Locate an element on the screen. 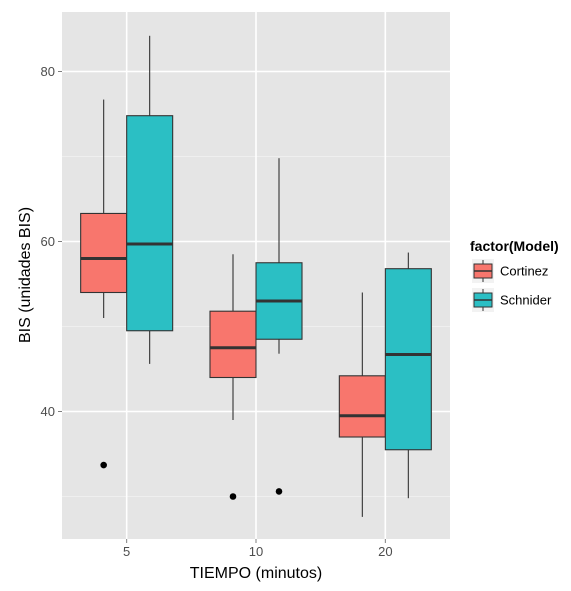  y-tick-label: 40 is located at coordinates (48, 411).